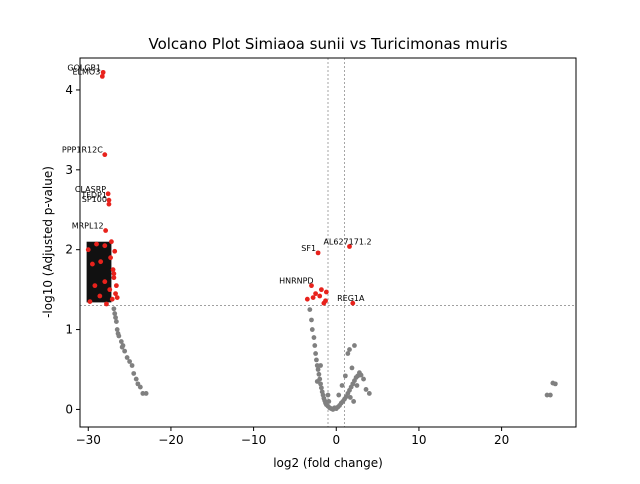 The image size is (640, 484). Describe the element at coordinates (253, 440) in the screenshot. I see `x-tick-label: −10` at that location.